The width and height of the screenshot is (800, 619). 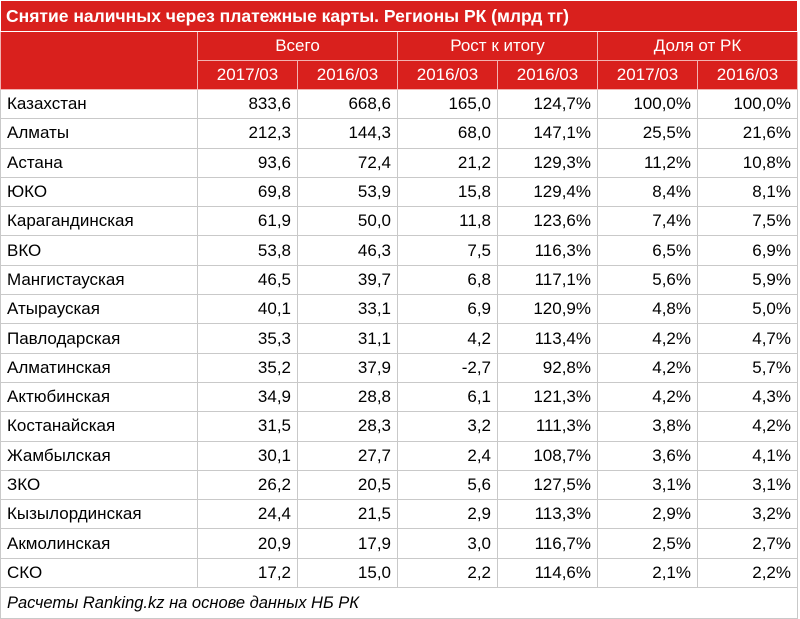 I want to click on value-cell: 46,3, so click(x=347, y=250).